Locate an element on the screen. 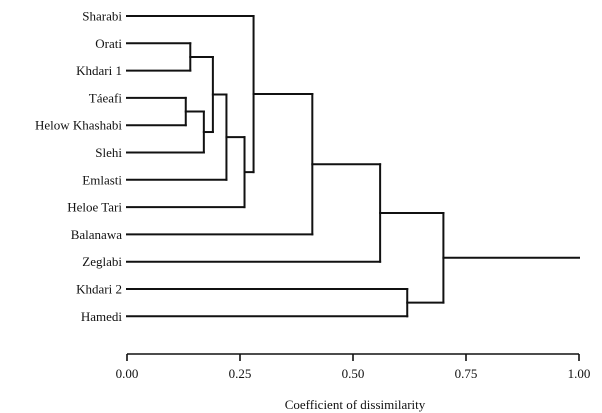 The width and height of the screenshot is (602, 413). leaf-label: Hamedi is located at coordinates (102, 316).